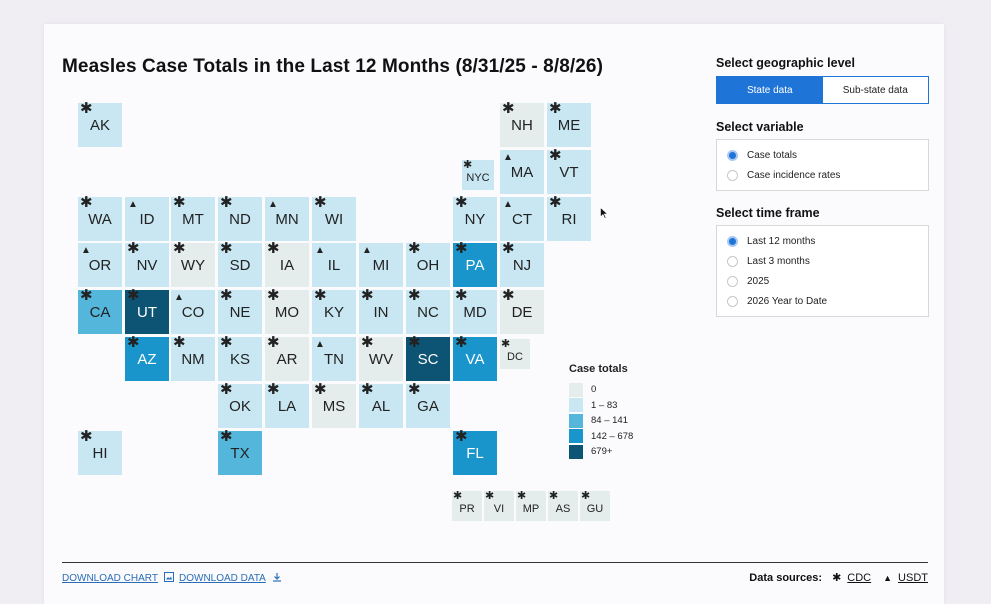  Describe the element at coordinates (334, 404) in the screenshot. I see `tile-ms: ✱ MS` at that location.